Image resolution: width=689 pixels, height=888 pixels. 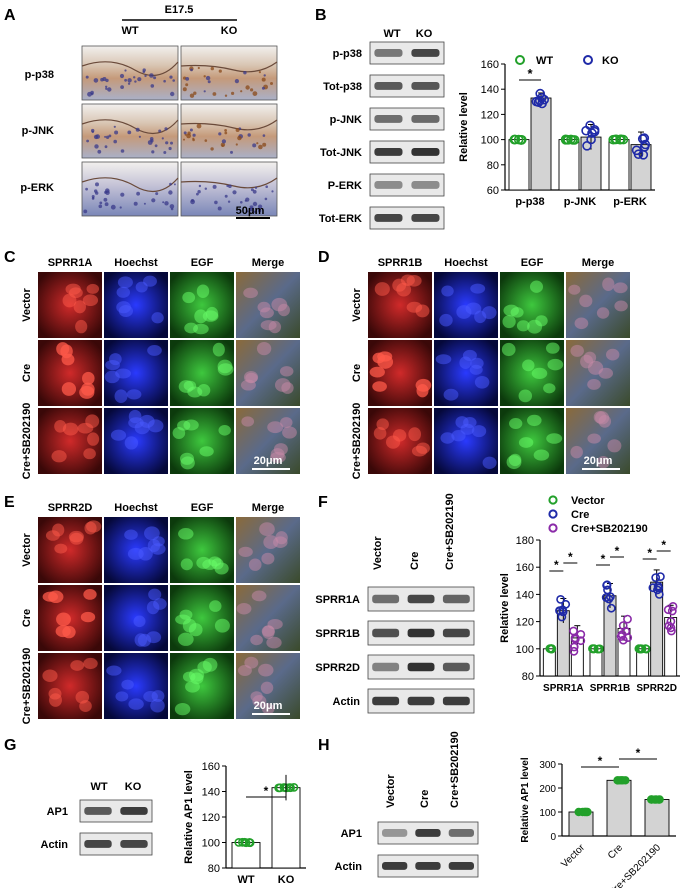 What do you see at coordinates (520, 60) in the screenshot?
I see `legend-marker-wt` at bounding box center [520, 60].